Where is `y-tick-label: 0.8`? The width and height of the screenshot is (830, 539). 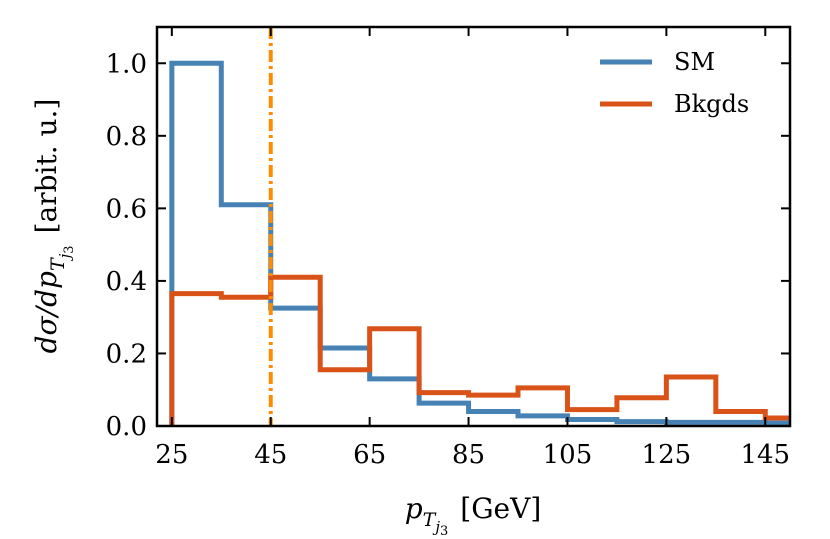 y-tick-label: 0.8 is located at coordinates (126, 137).